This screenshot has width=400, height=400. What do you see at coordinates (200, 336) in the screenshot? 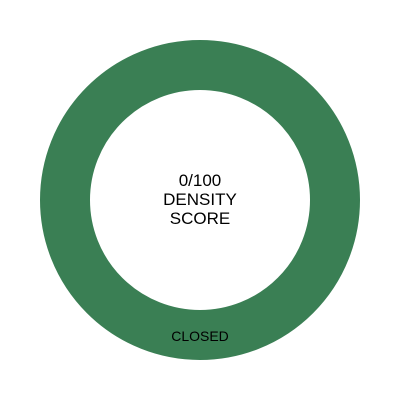
I see `status-label: CLOSED` at bounding box center [200, 336].